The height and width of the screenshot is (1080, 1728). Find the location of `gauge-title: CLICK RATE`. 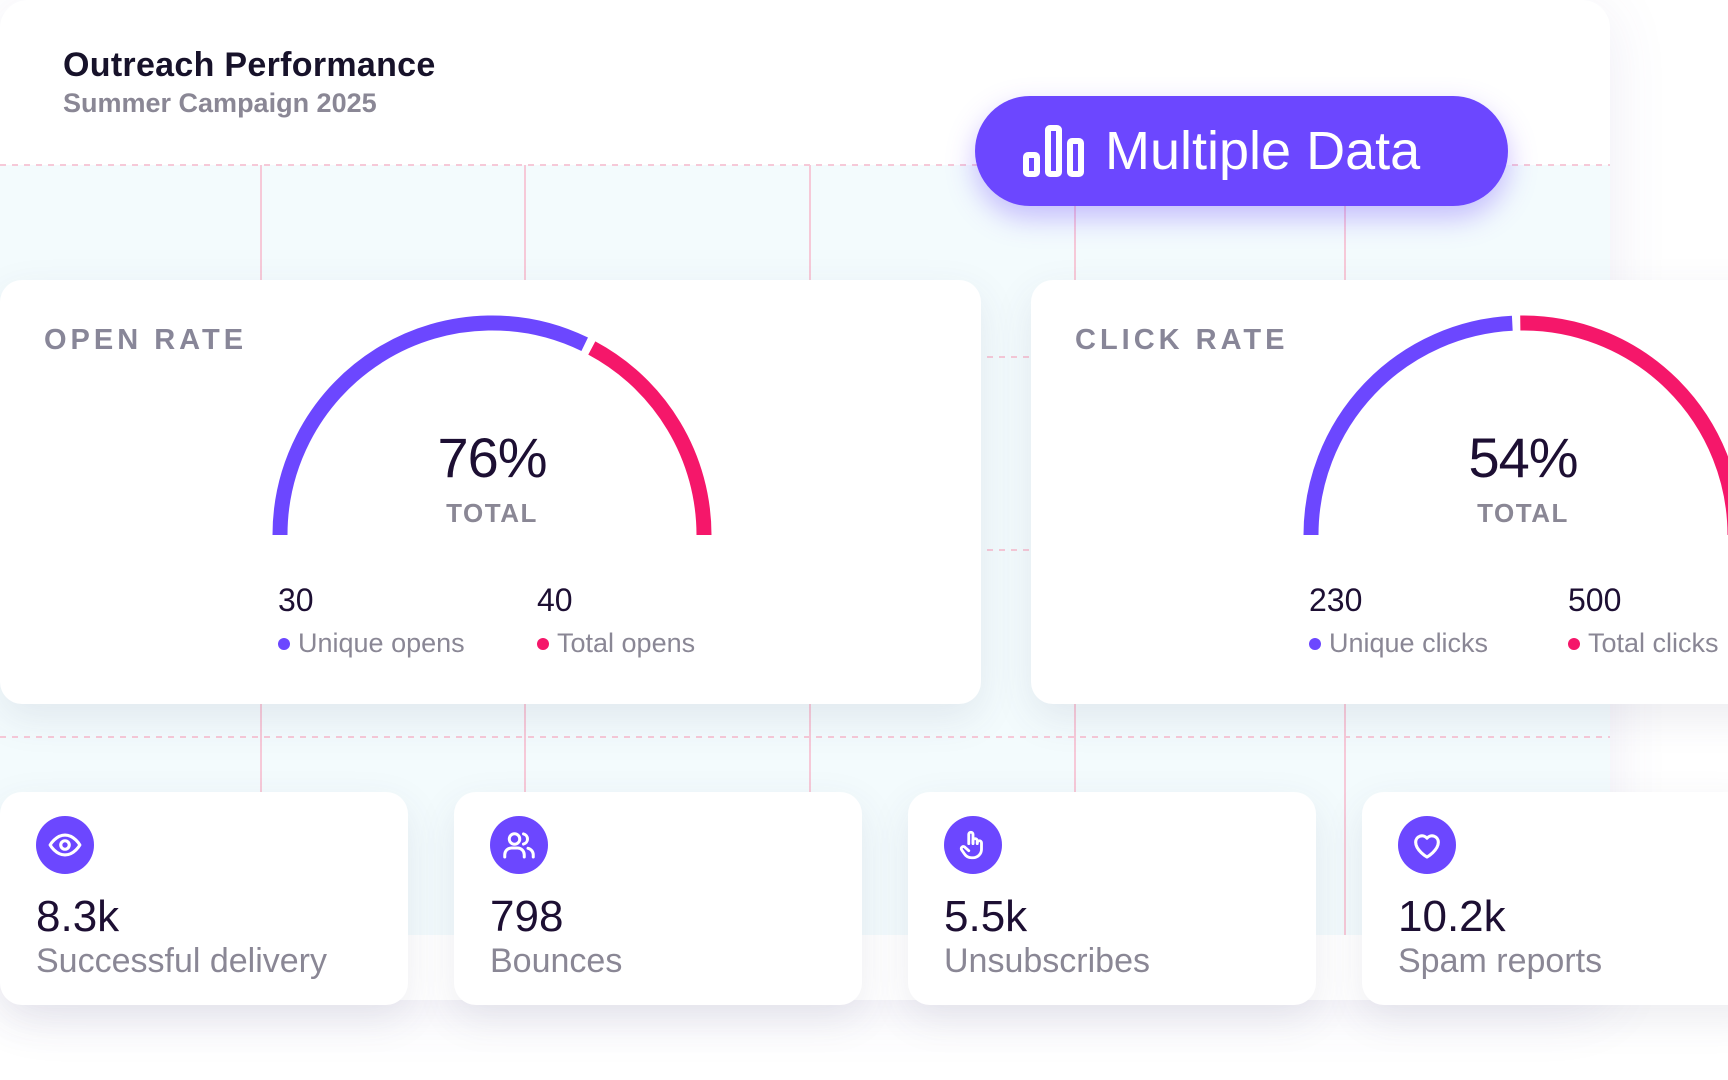

gauge-title: CLICK RATE is located at coordinates (1182, 340).